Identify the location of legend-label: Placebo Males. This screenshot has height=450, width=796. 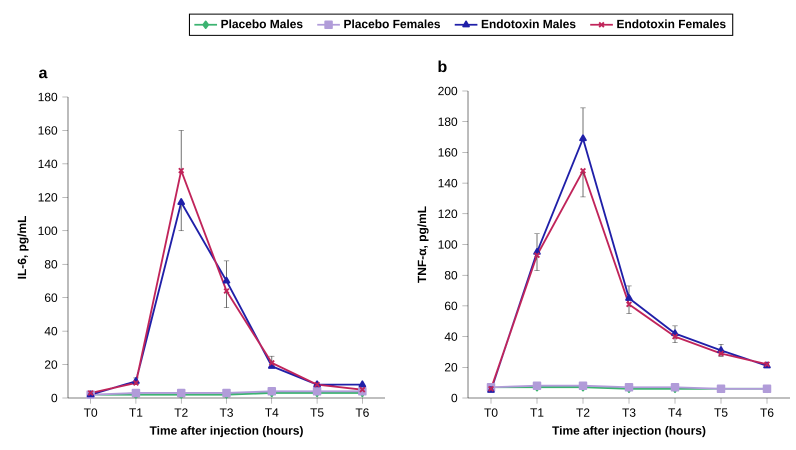
(262, 23).